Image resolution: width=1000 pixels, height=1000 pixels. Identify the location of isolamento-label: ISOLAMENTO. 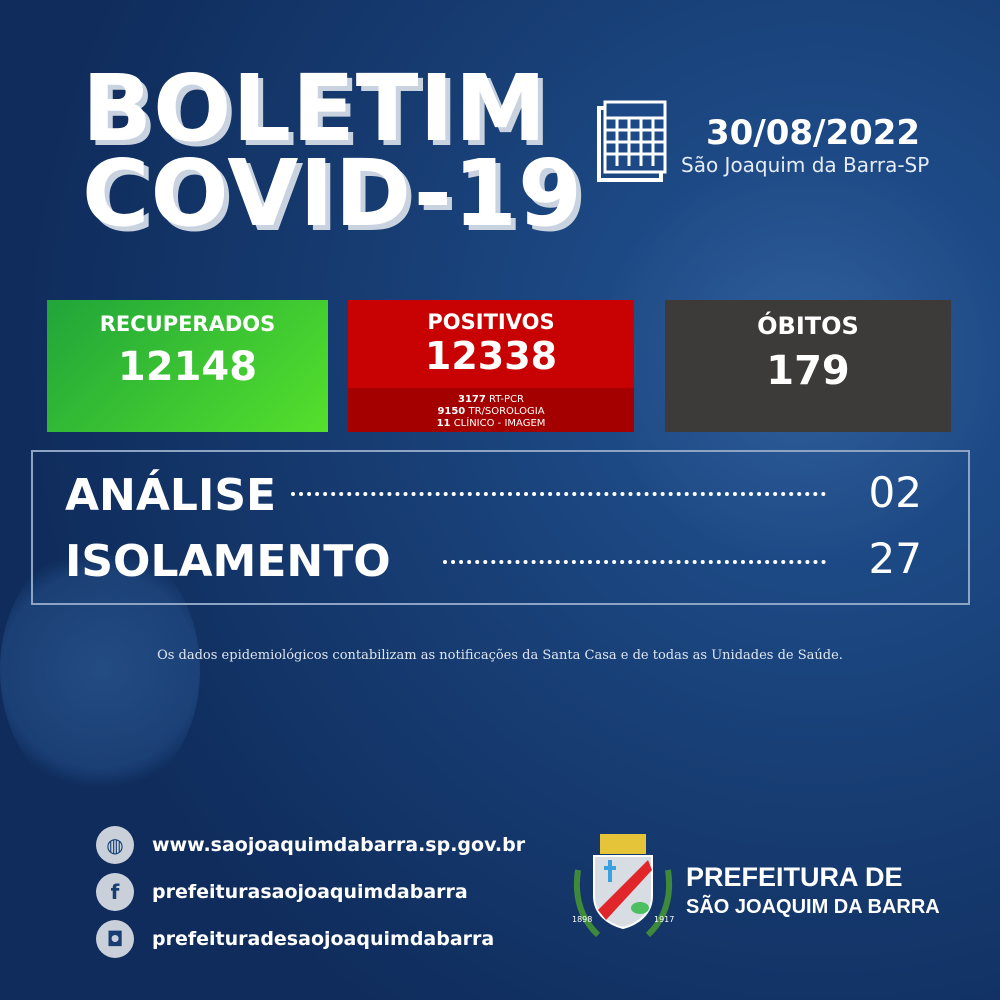
(228, 561).